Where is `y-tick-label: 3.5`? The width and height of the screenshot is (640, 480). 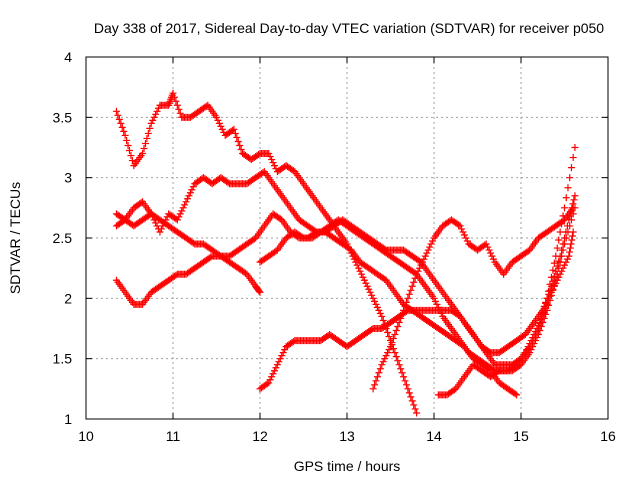
y-tick-label: 3.5 is located at coordinates (63, 117).